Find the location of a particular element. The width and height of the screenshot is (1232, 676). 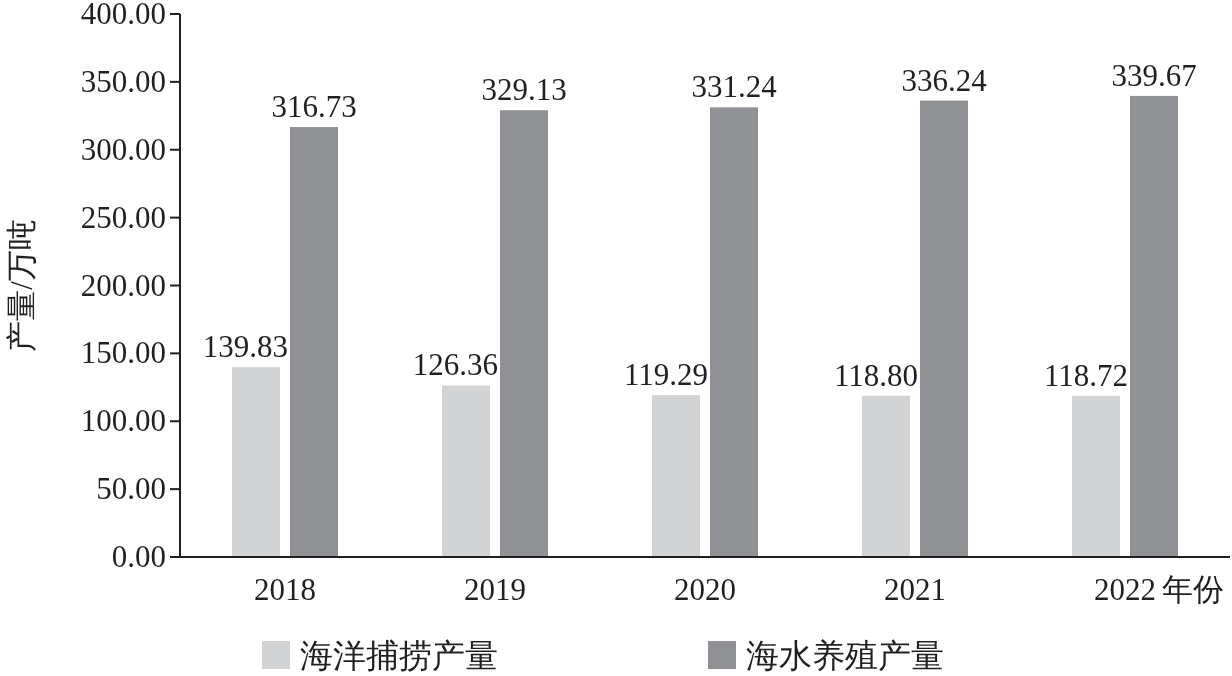

legend-label: 海水养殖产量 is located at coordinates (845, 656).